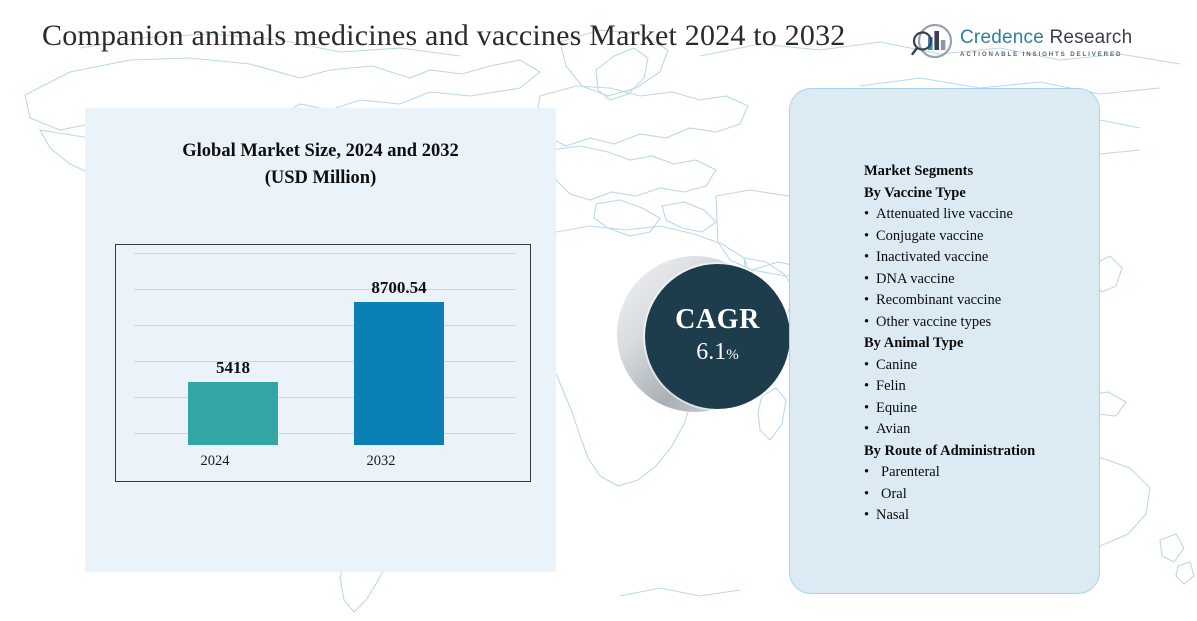 The width and height of the screenshot is (1197, 621). I want to click on cagr-number: 6.1, so click(711, 351).